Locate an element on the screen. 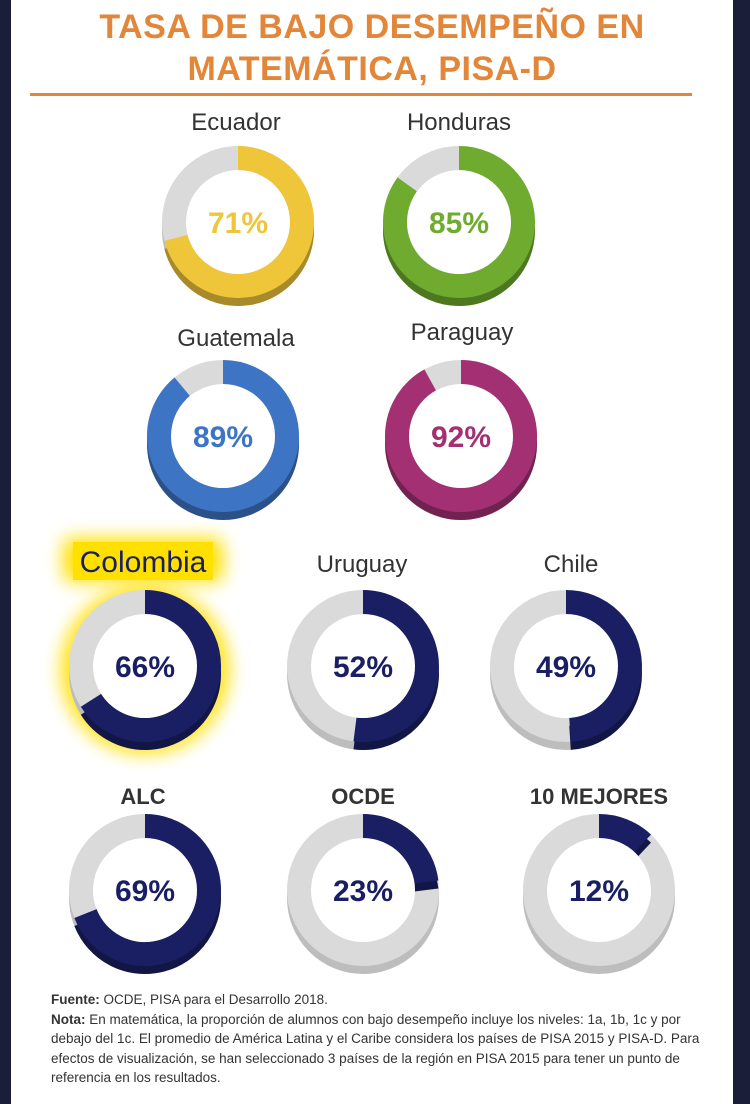 This screenshot has height=1104, width=750. donut-paraguay: Paraguay 92% is located at coordinates (461, 419).